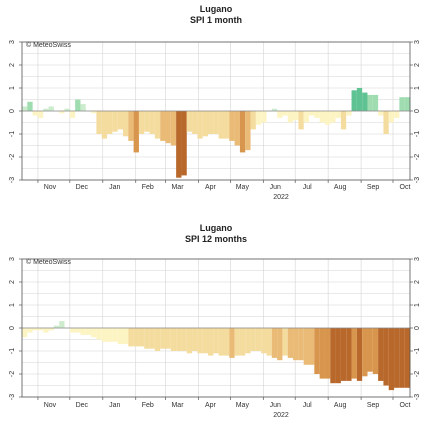 Image resolution: width=440 pixels, height=434 pixels. Describe the element at coordinates (216, 239) in the screenshot. I see `chart-subtitle: SPI 12 months` at that location.